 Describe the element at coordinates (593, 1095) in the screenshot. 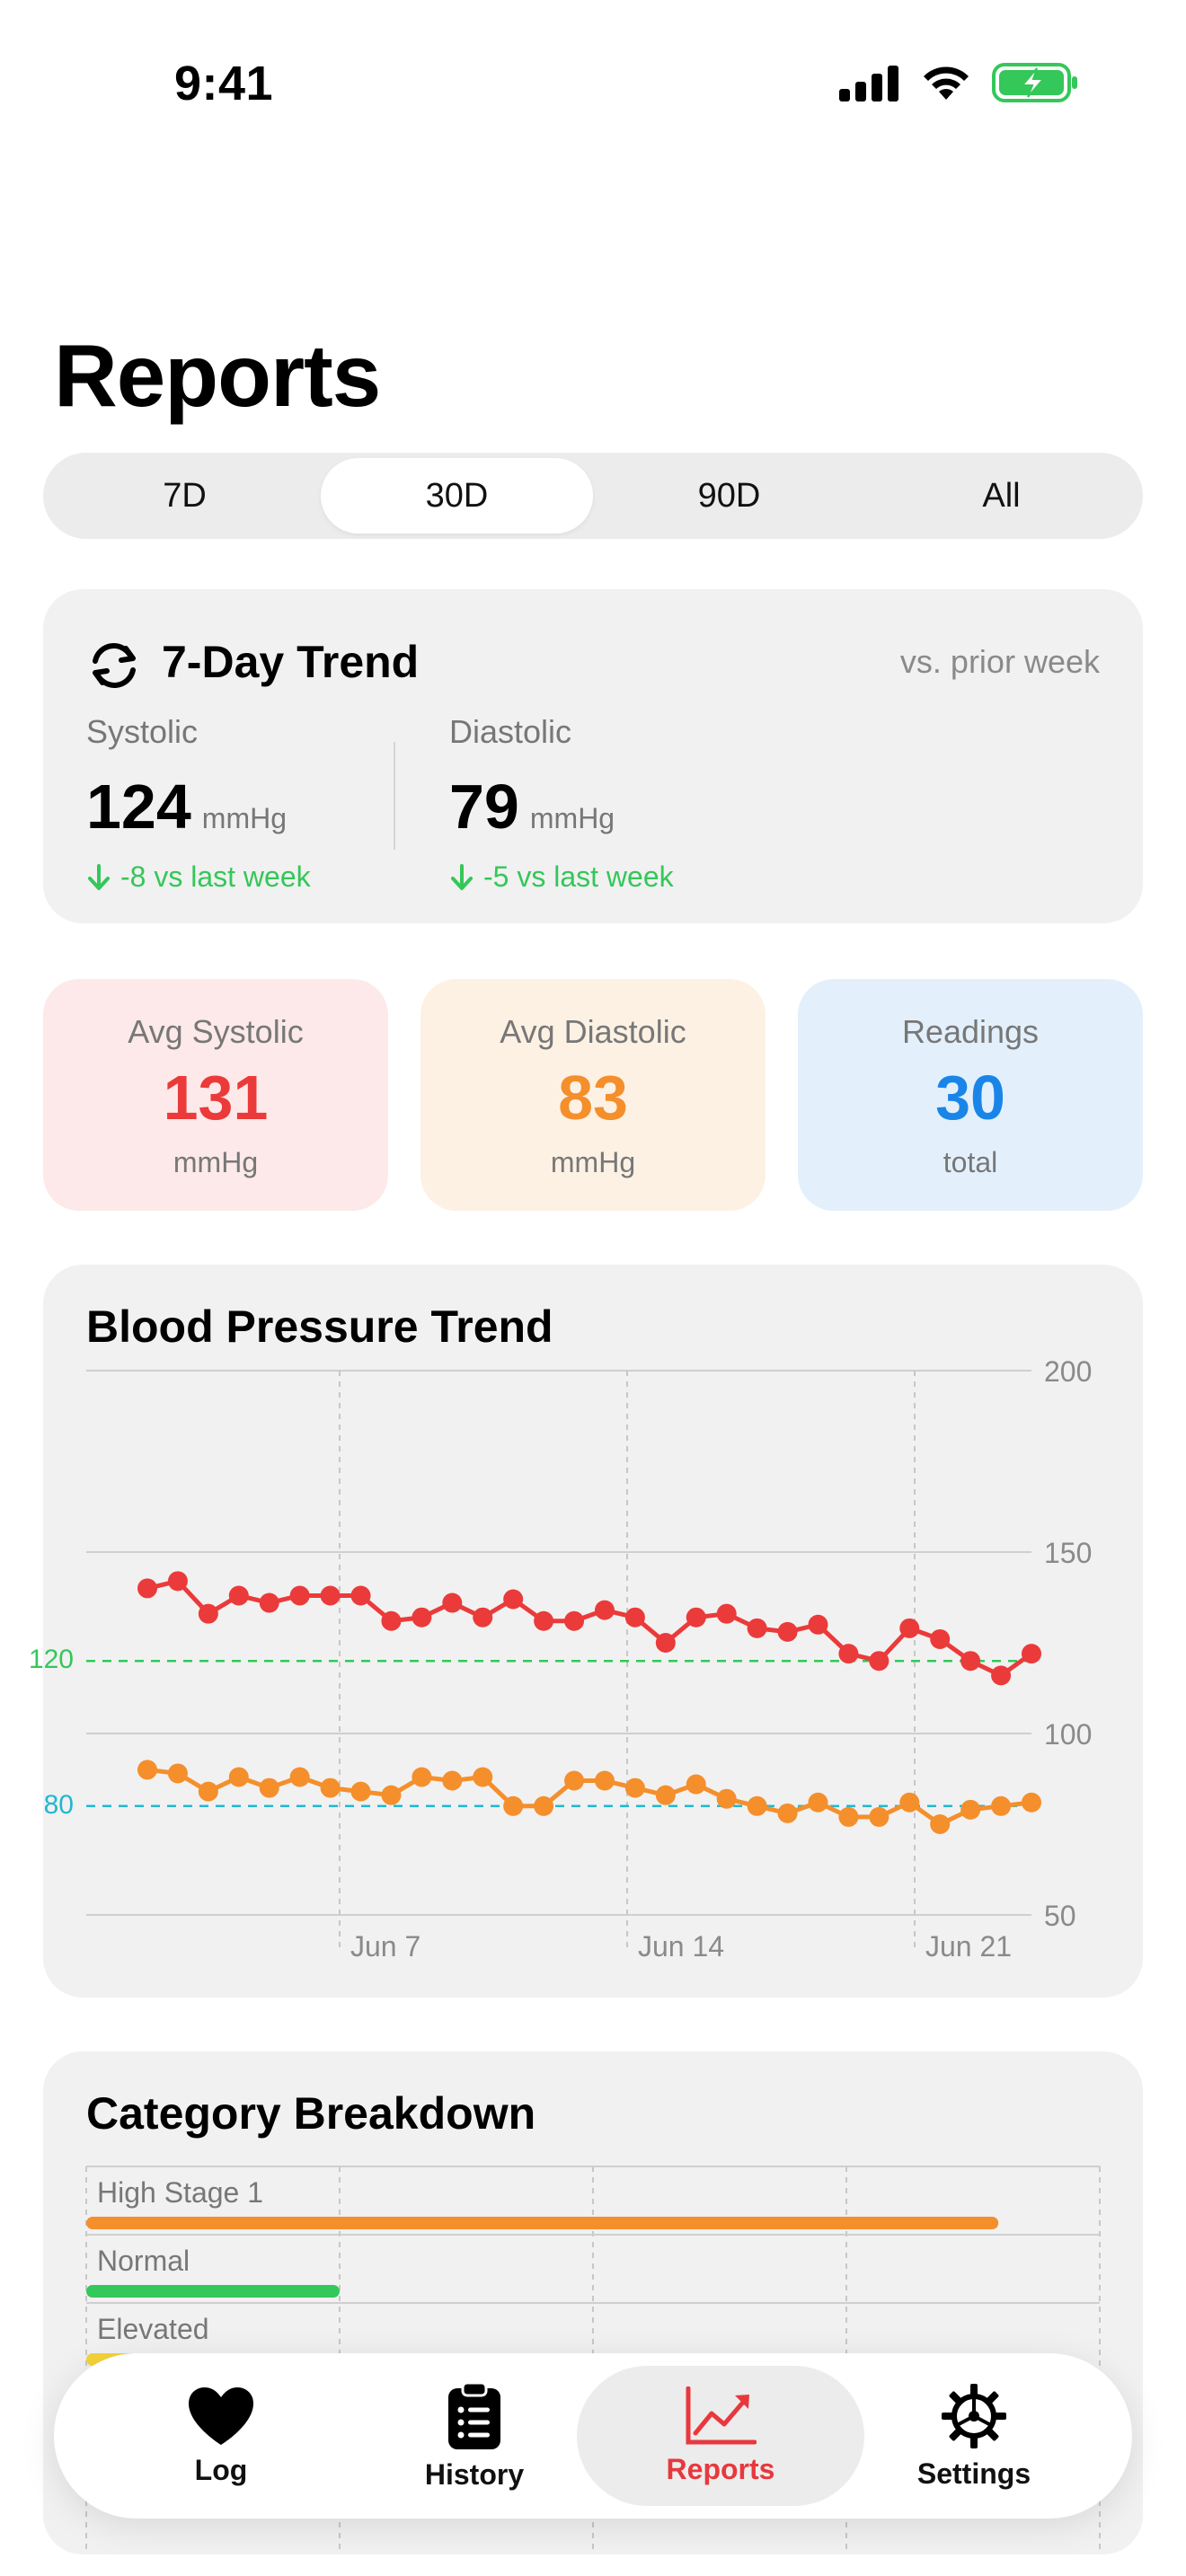

I see `avg-diastolic-card: Avg Diastolic 83 mmHg` at that location.